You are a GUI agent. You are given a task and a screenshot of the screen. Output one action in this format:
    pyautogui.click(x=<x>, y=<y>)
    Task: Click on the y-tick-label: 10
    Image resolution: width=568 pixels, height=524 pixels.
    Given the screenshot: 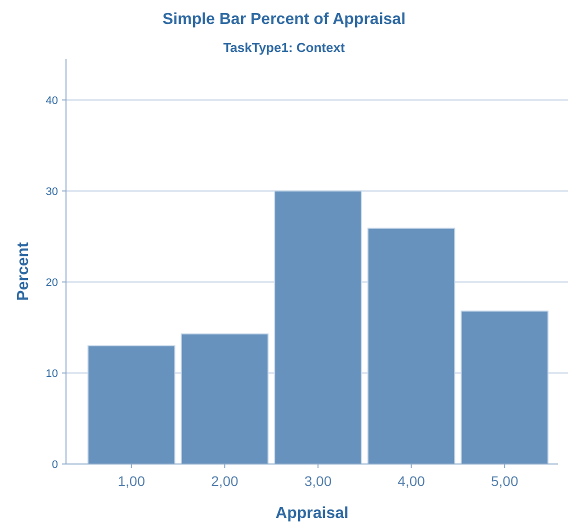 What is the action you would take?
    pyautogui.click(x=52, y=374)
    